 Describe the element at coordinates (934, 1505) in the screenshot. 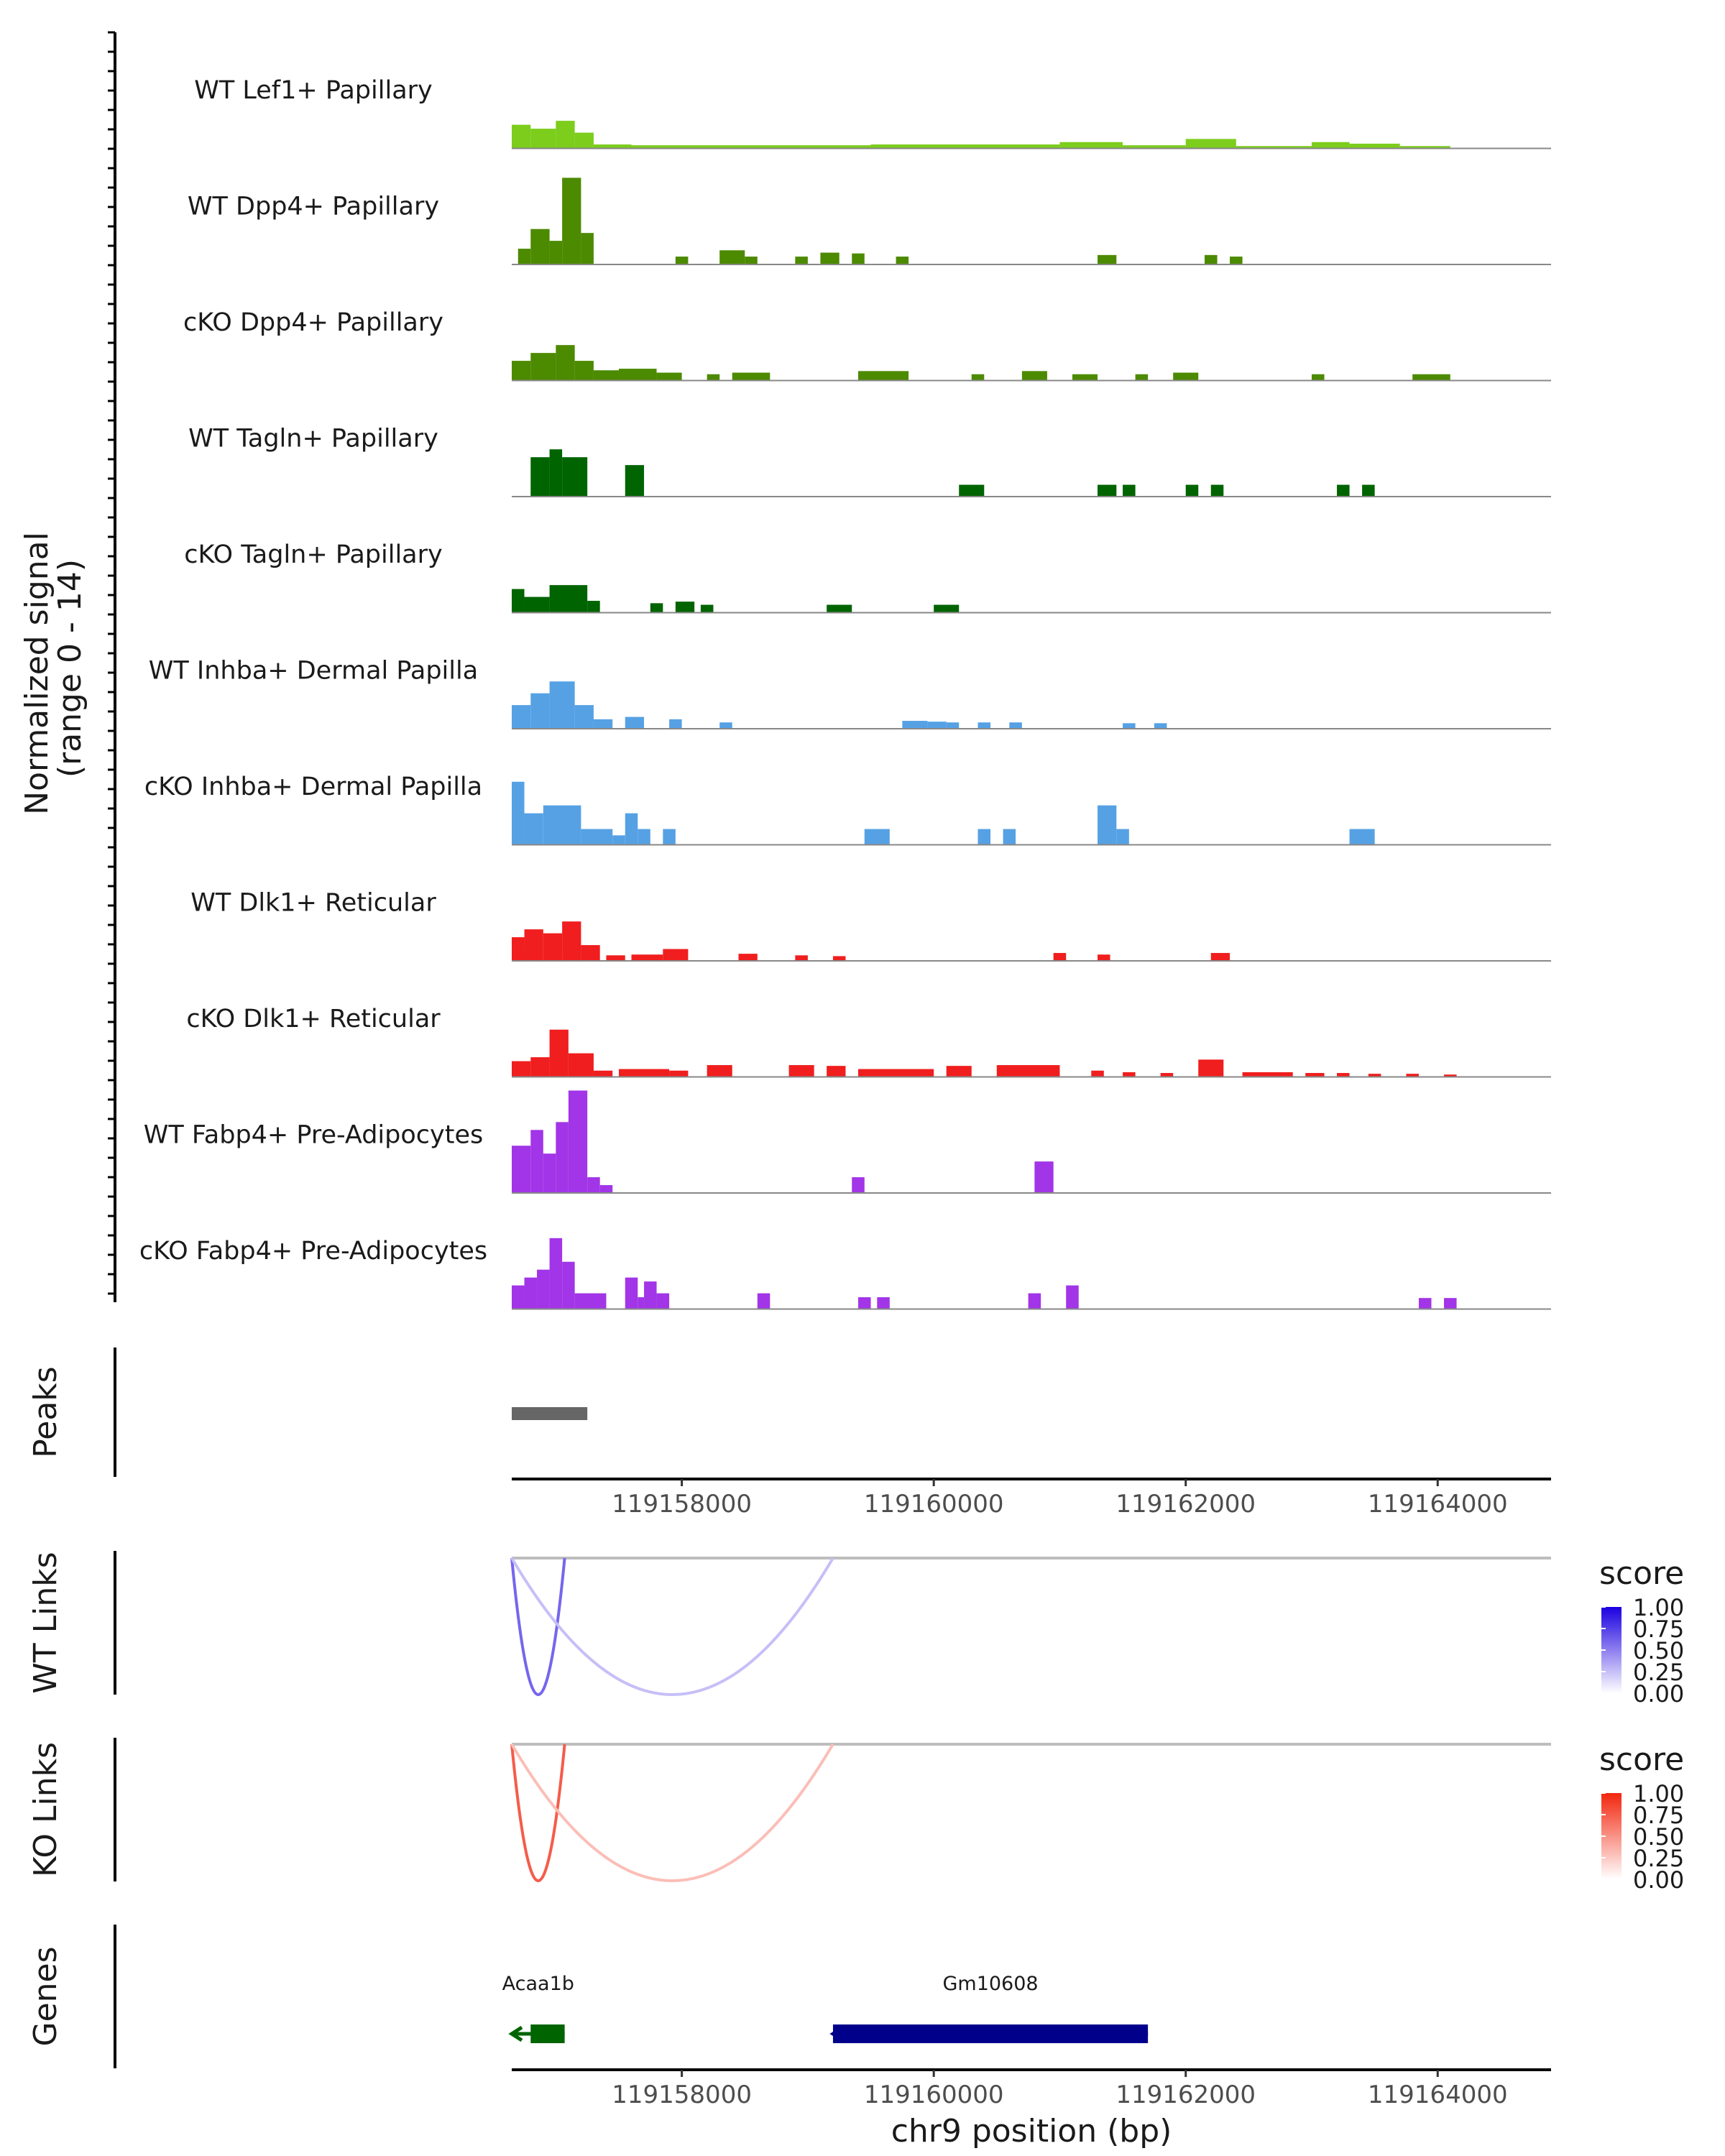

I see `upper-x-tick-label: 119160000` at that location.